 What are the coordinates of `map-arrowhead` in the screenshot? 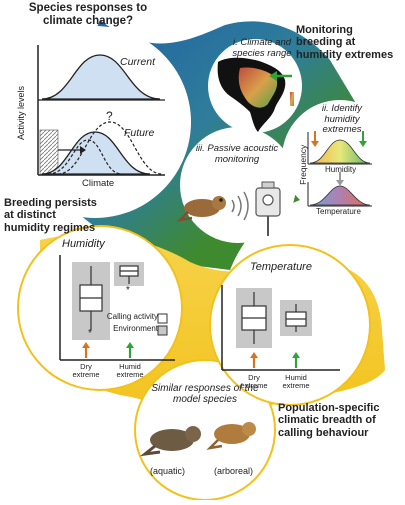 It's located at (273, 76).